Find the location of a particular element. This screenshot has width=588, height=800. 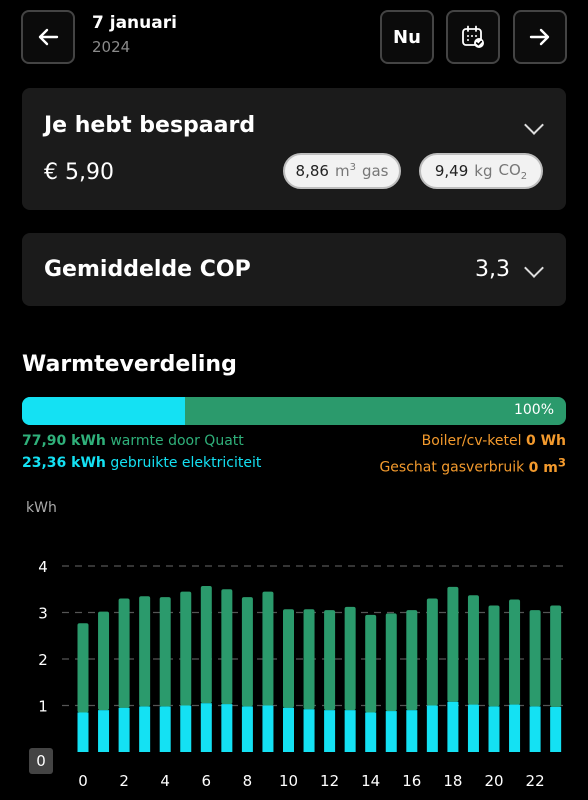

legend-heat: 77,90 kWh warmte door Quatt is located at coordinates (133, 441).